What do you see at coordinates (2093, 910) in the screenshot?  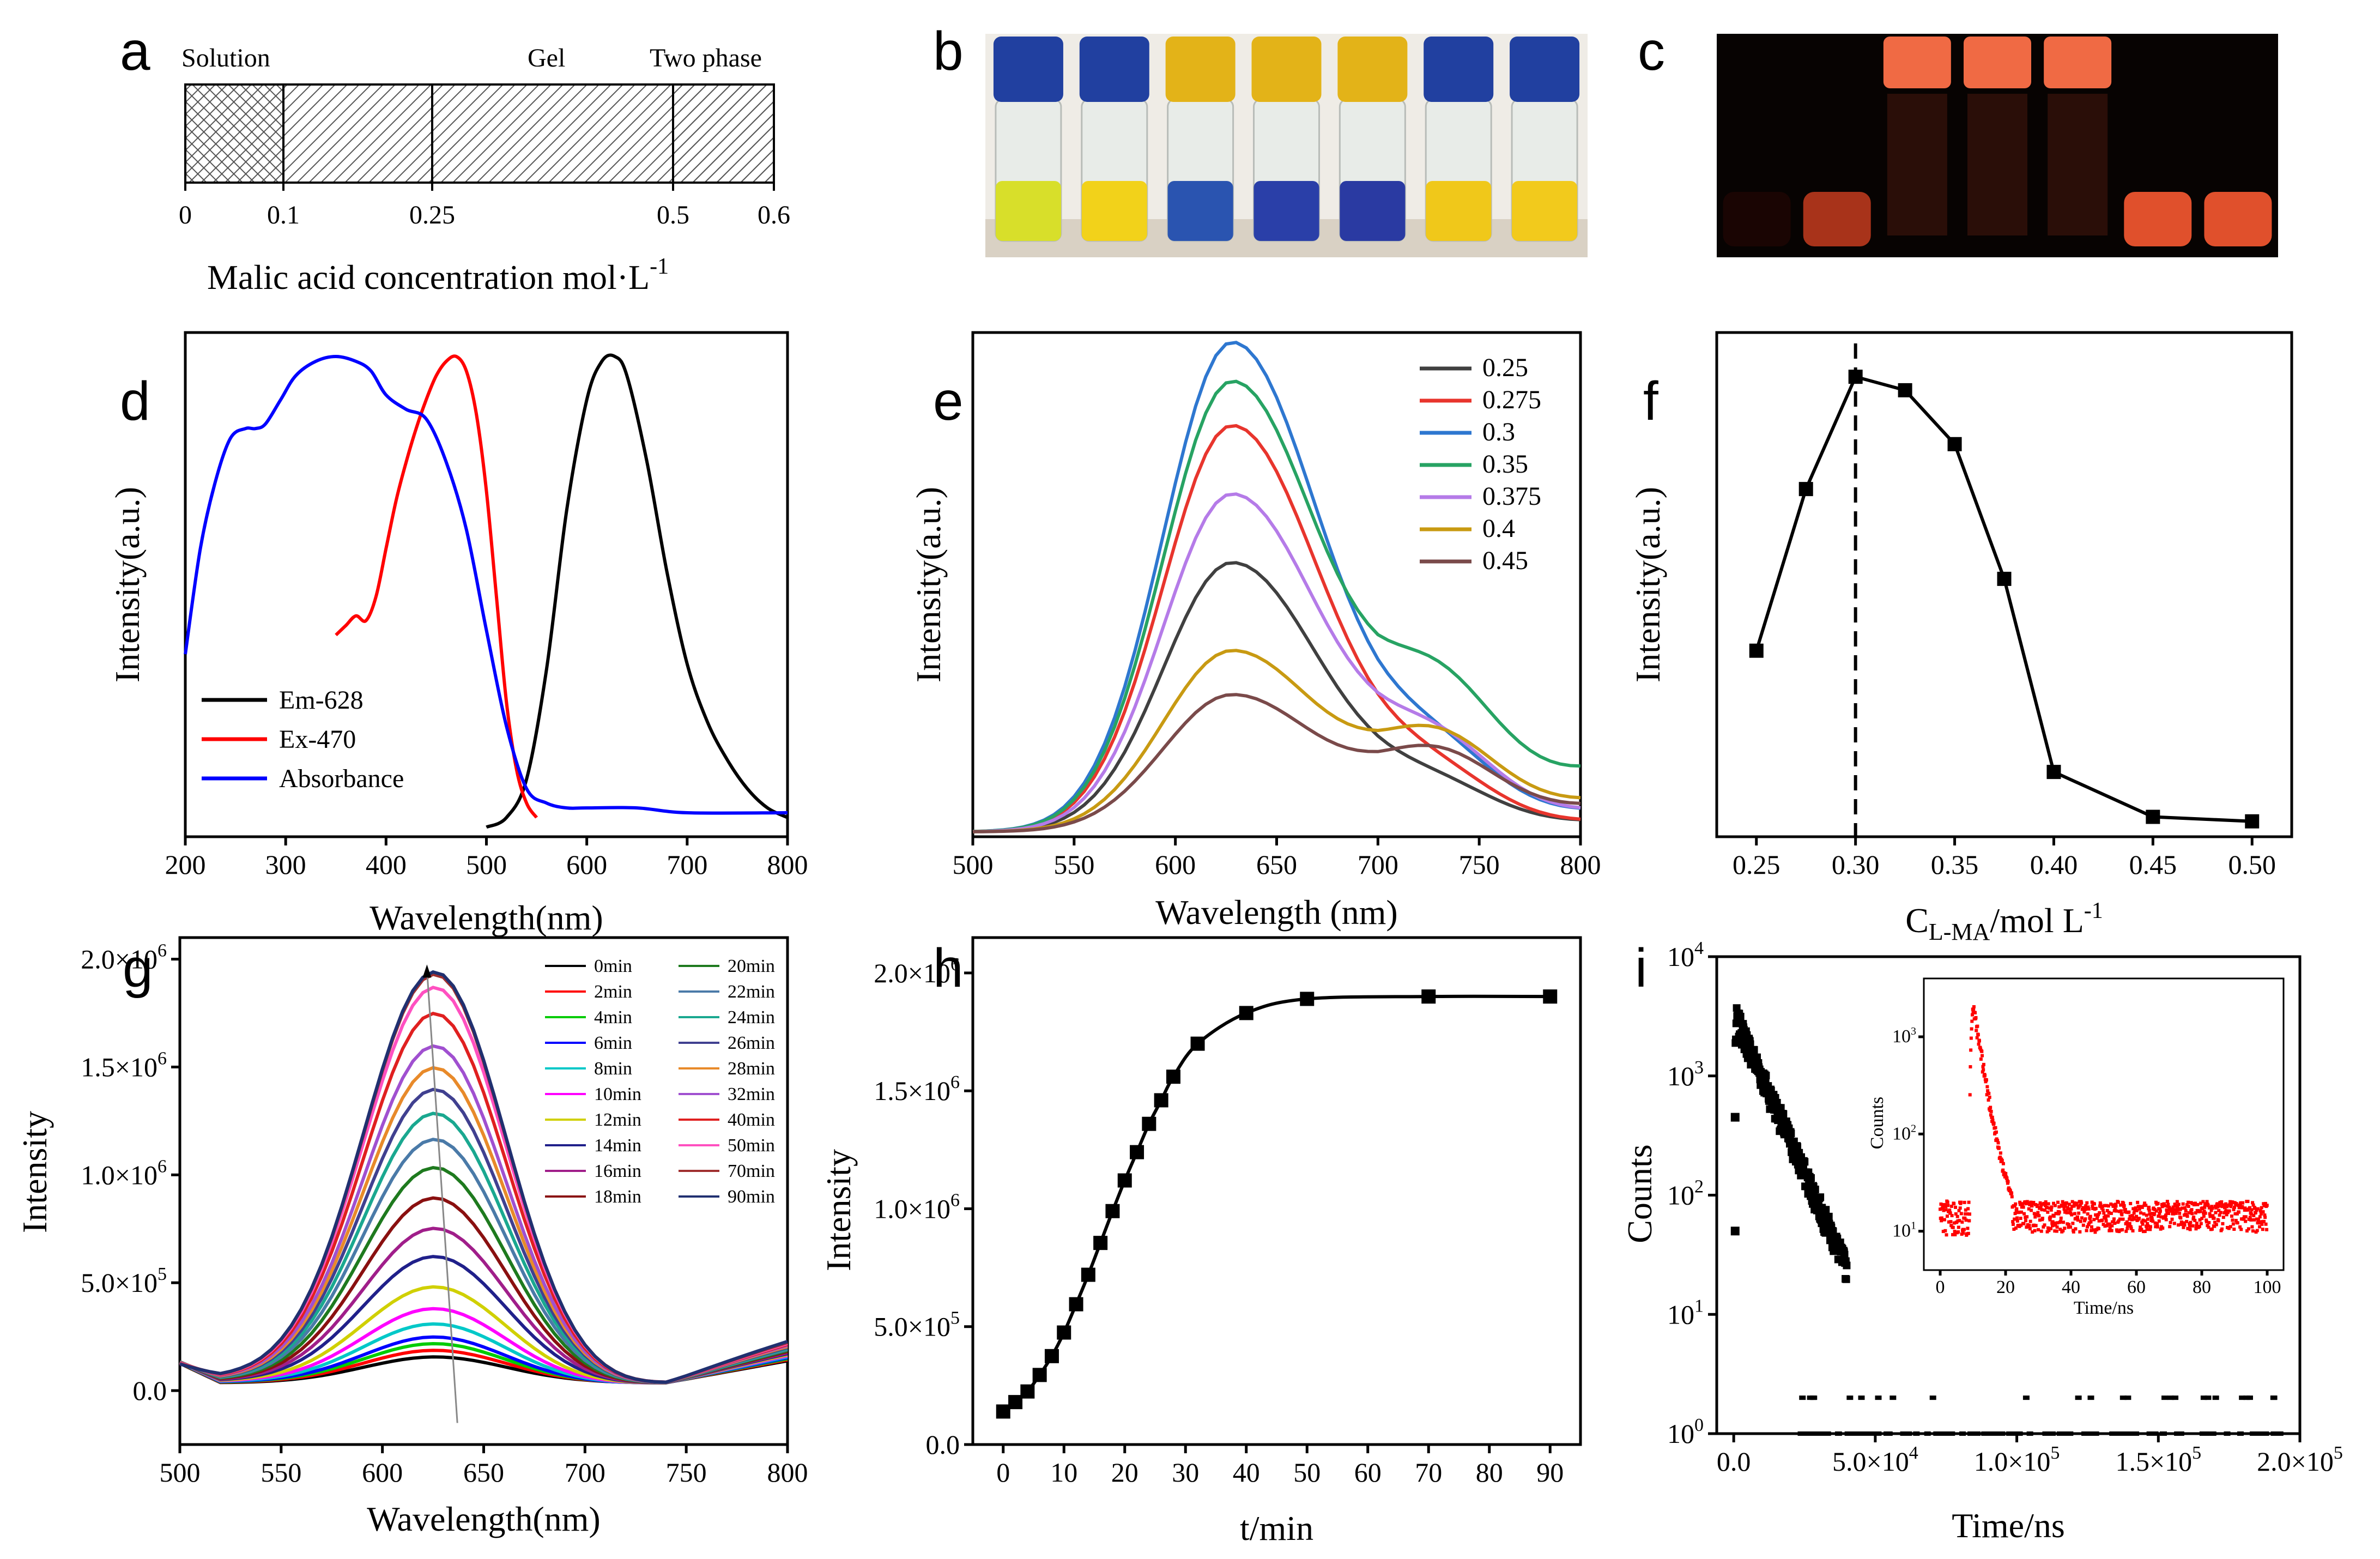 I see `x-axis-label-sup: -1` at bounding box center [2093, 910].